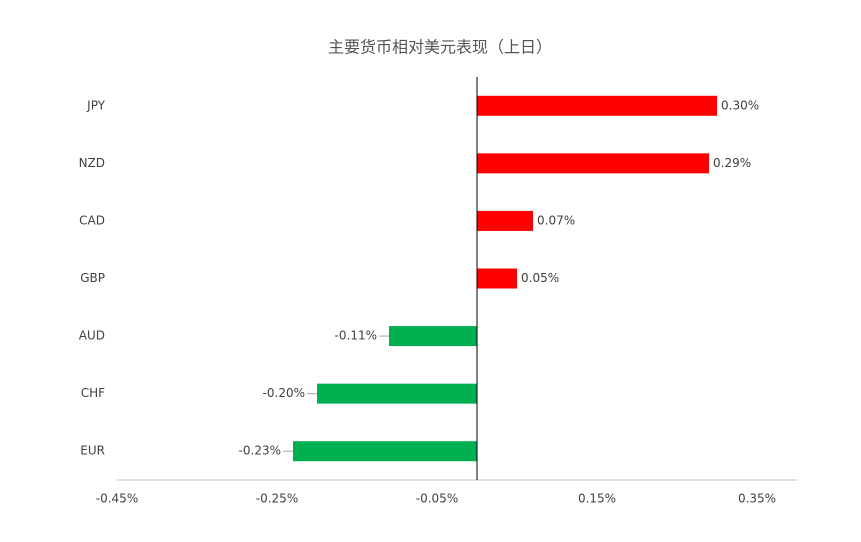 The image size is (861, 542). What do you see at coordinates (277, 499) in the screenshot?
I see `x-tick-label: -0.25%` at bounding box center [277, 499].